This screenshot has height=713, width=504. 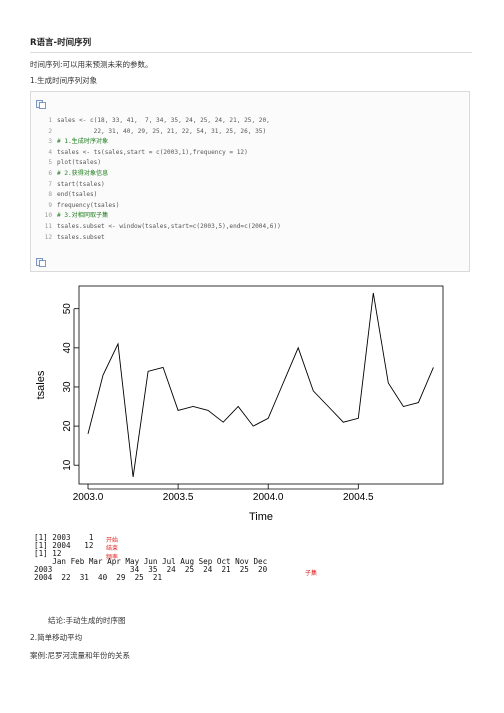 What do you see at coordinates (178, 497) in the screenshot?
I see `x-tick-label: 2003.5` at bounding box center [178, 497].